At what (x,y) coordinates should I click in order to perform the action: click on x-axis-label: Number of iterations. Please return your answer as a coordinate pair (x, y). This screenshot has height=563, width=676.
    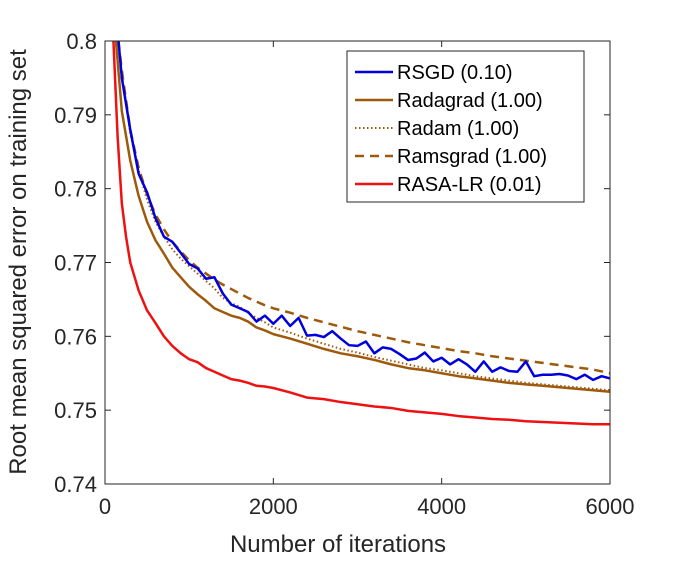
    Looking at the image, I should click on (338, 544).